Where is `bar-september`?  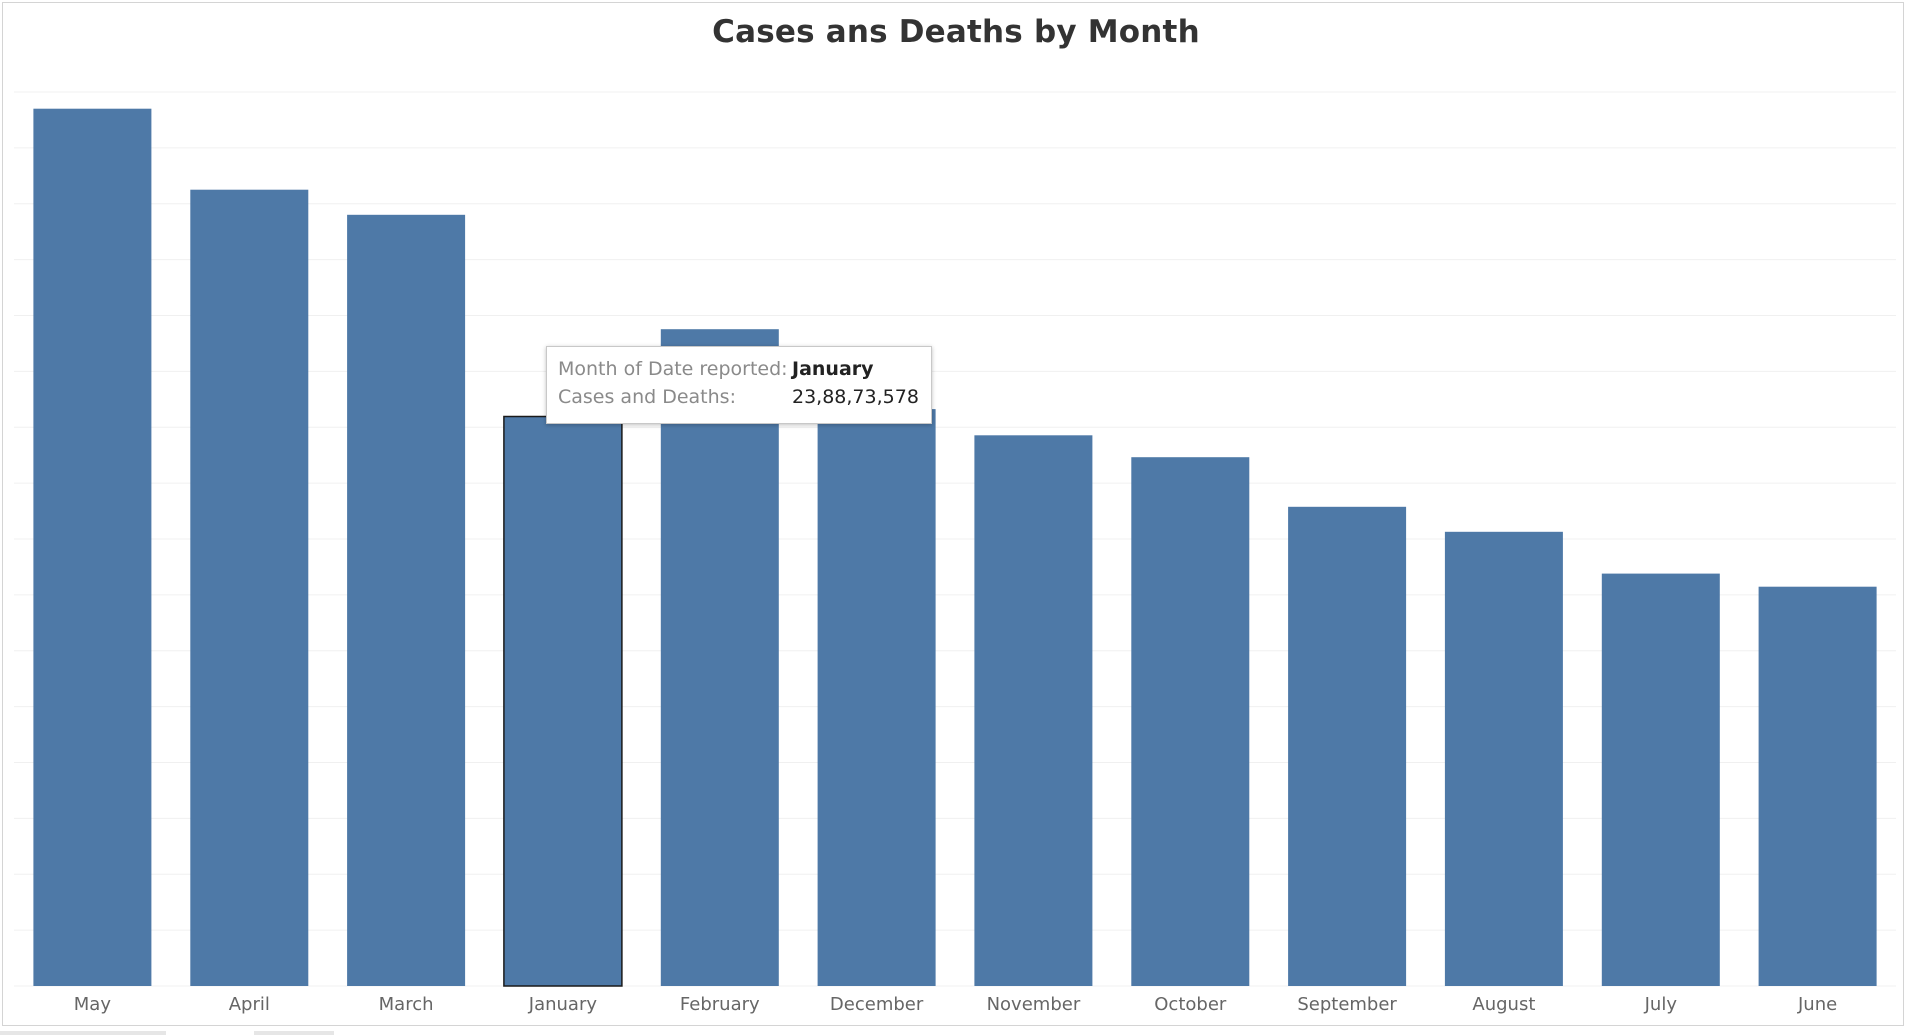
bar-september is located at coordinates (1347, 746).